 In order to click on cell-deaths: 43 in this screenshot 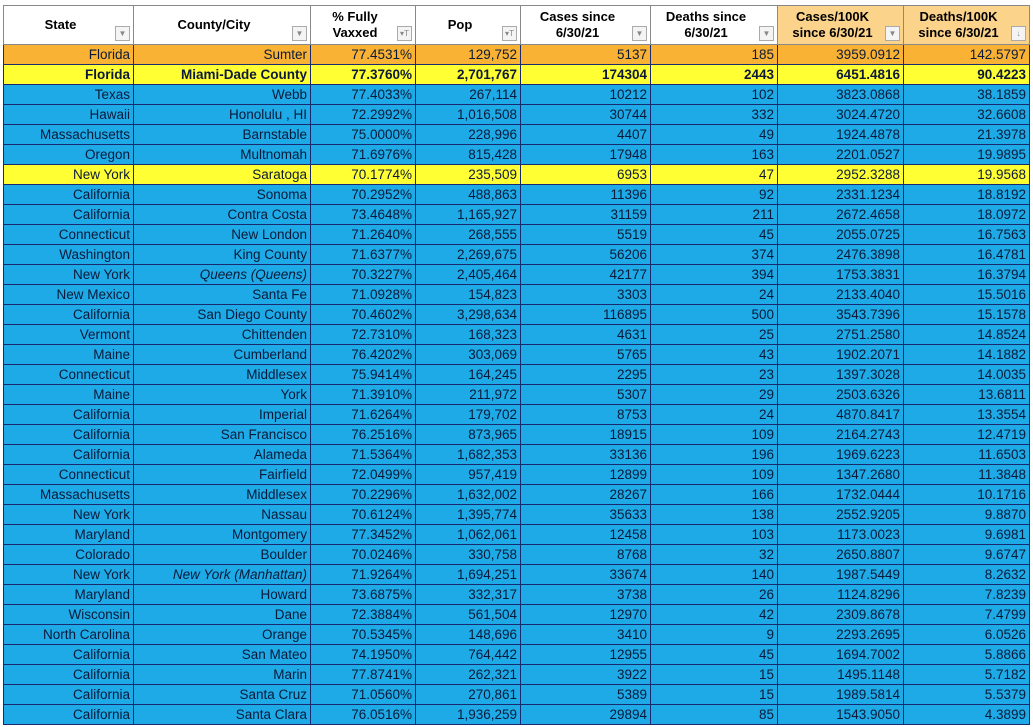, I will do `click(714, 354)`.